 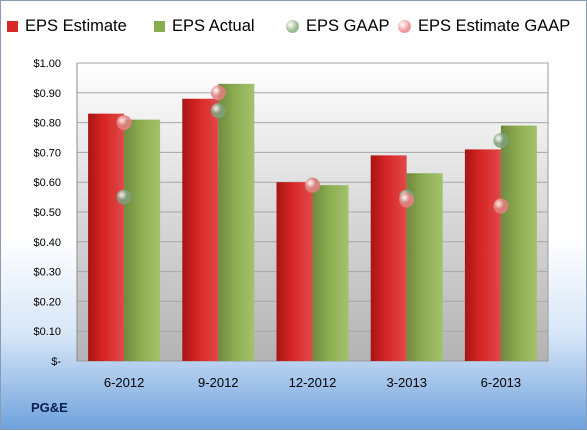 I want to click on legend-item-eps-actual: EPS Actual, so click(x=204, y=26).